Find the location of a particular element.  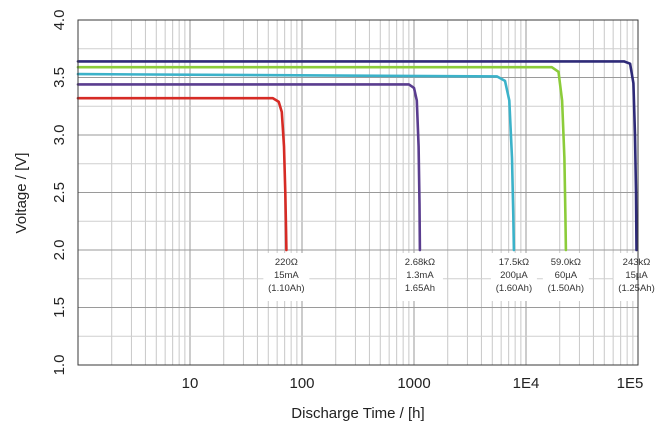

annotation-label: 243kΩ is located at coordinates (637, 262).